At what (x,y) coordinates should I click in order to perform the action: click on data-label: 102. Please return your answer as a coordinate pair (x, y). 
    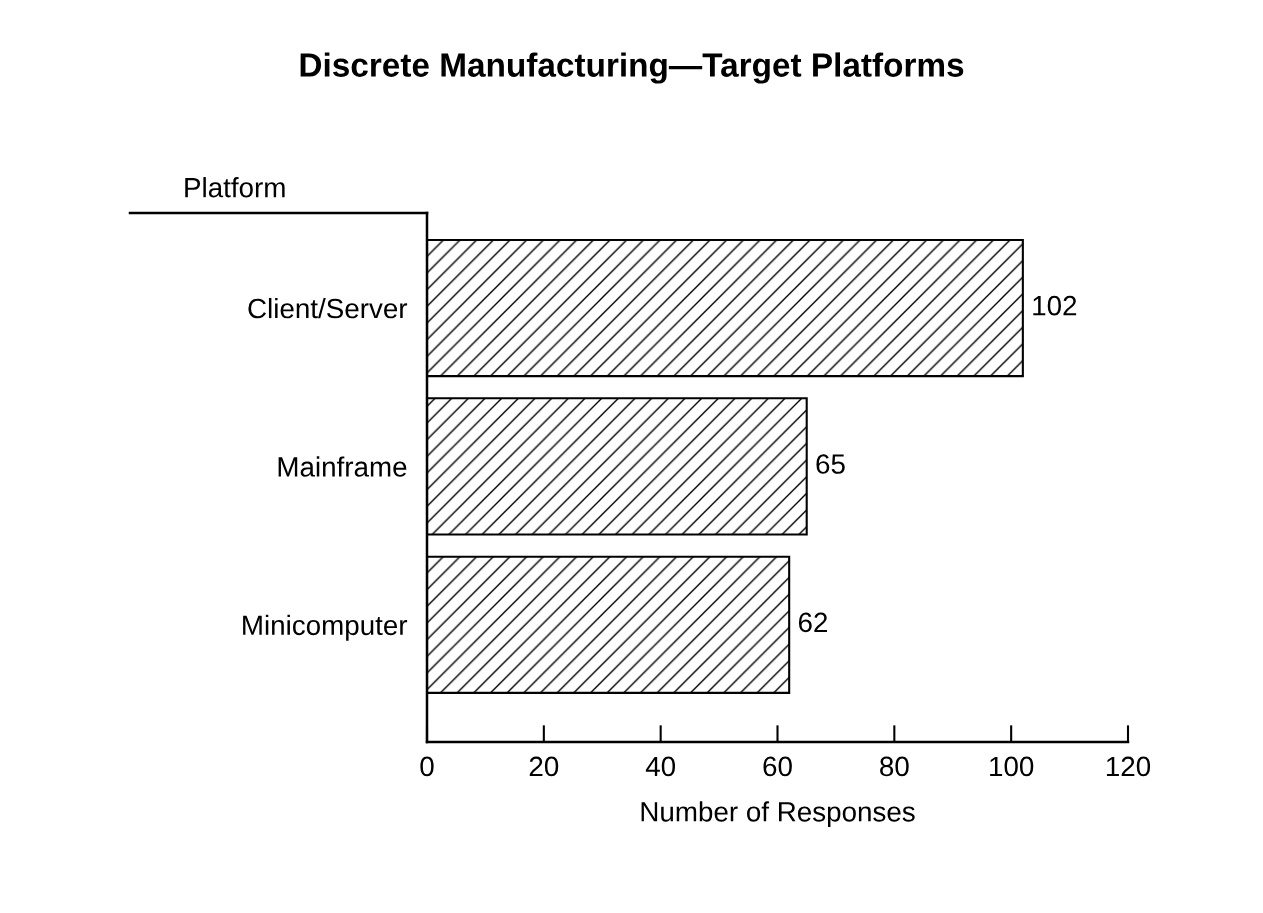
    Looking at the image, I should click on (1055, 305).